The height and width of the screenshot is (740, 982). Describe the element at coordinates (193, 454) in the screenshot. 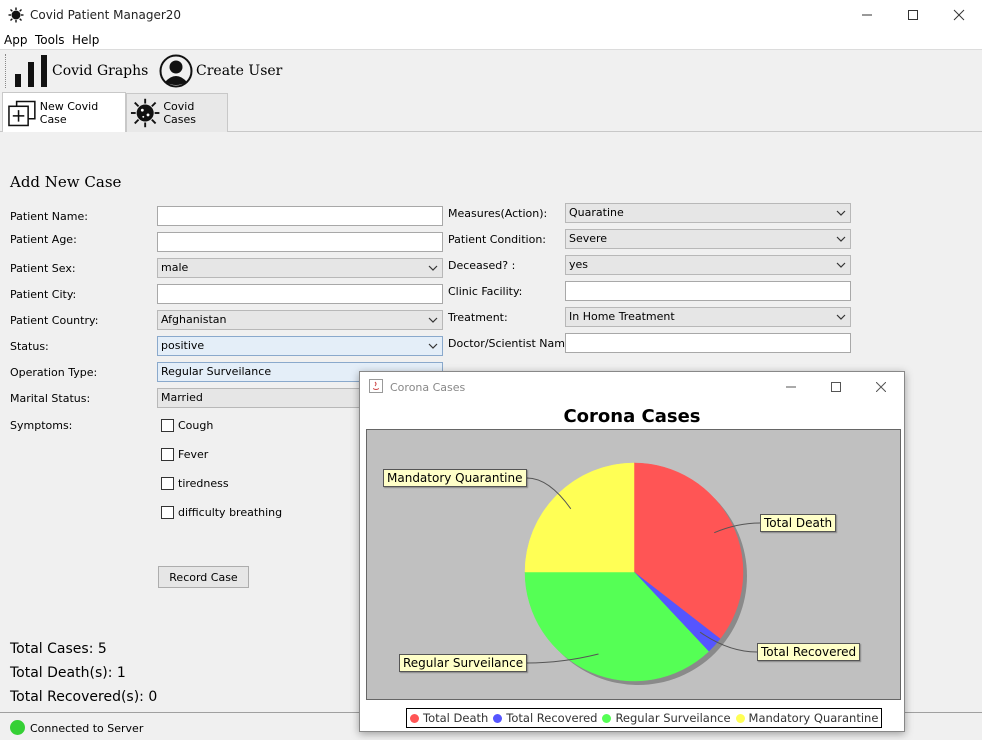

I see `fever-label: Fever` at that location.